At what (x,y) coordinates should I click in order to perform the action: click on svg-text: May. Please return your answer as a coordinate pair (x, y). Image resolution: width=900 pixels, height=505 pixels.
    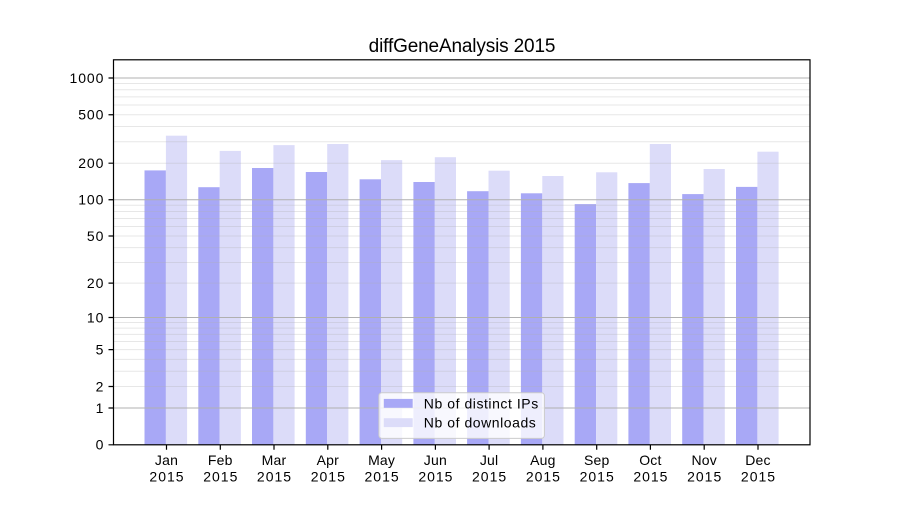
    Looking at the image, I should click on (381, 460).